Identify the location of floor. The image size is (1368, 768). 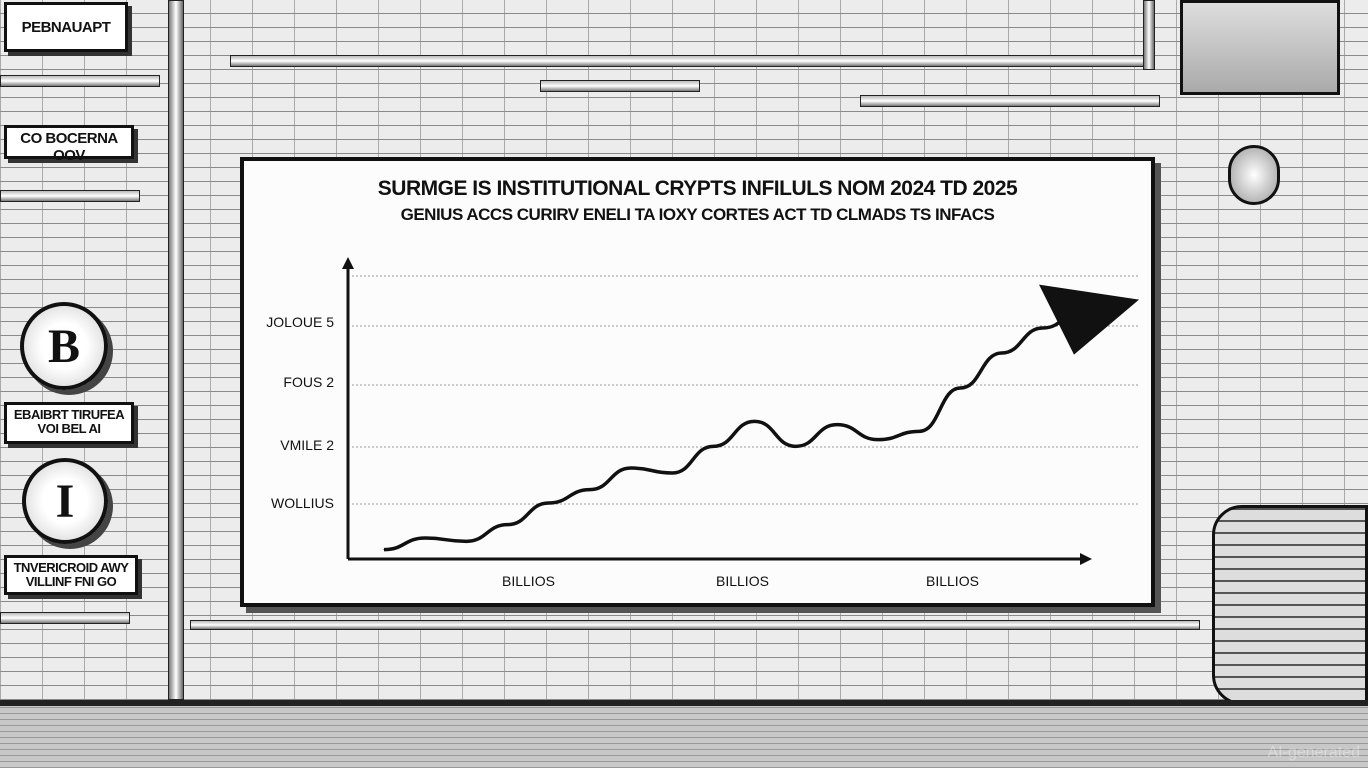
(684, 734).